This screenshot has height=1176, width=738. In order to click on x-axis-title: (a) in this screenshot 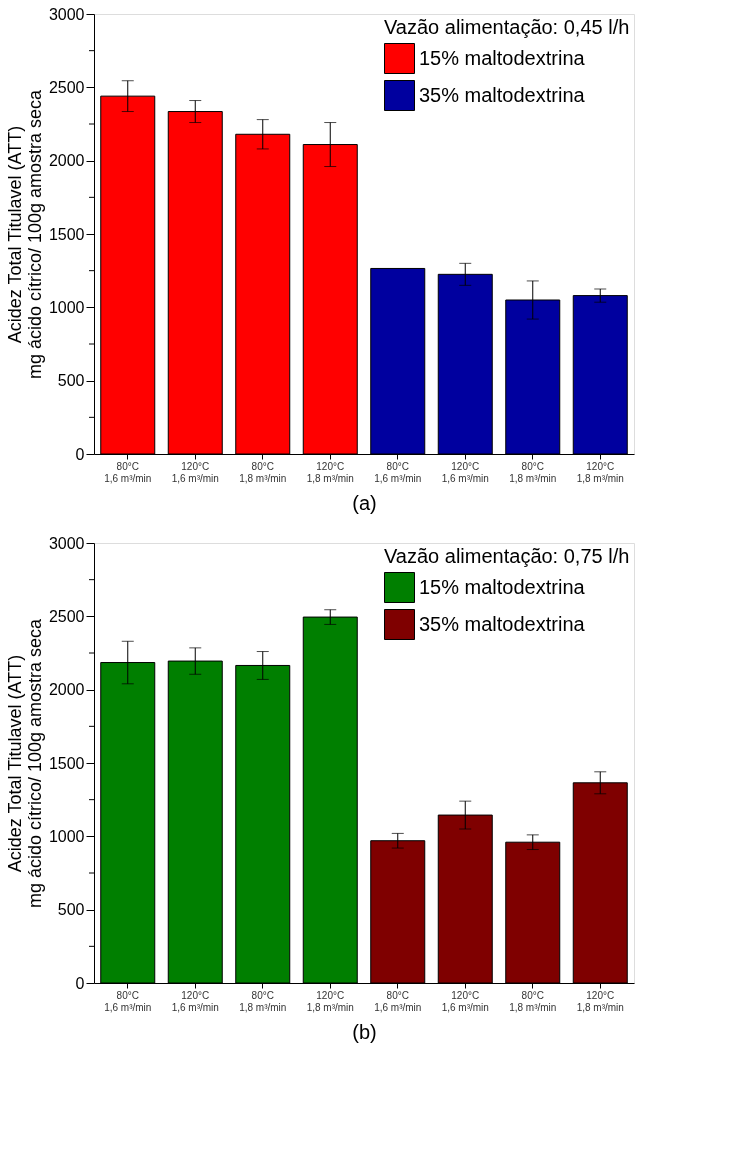, I will do `click(364, 502)`.